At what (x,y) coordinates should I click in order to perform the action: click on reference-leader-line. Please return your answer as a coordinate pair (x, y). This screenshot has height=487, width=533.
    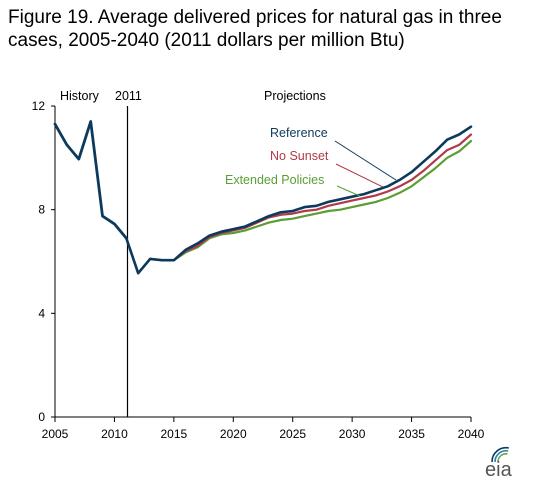
    Looking at the image, I should click on (365, 160).